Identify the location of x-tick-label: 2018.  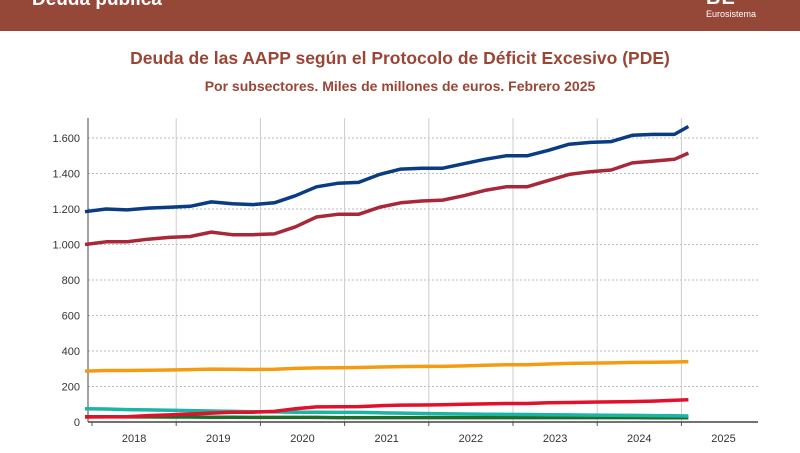
(134, 439).